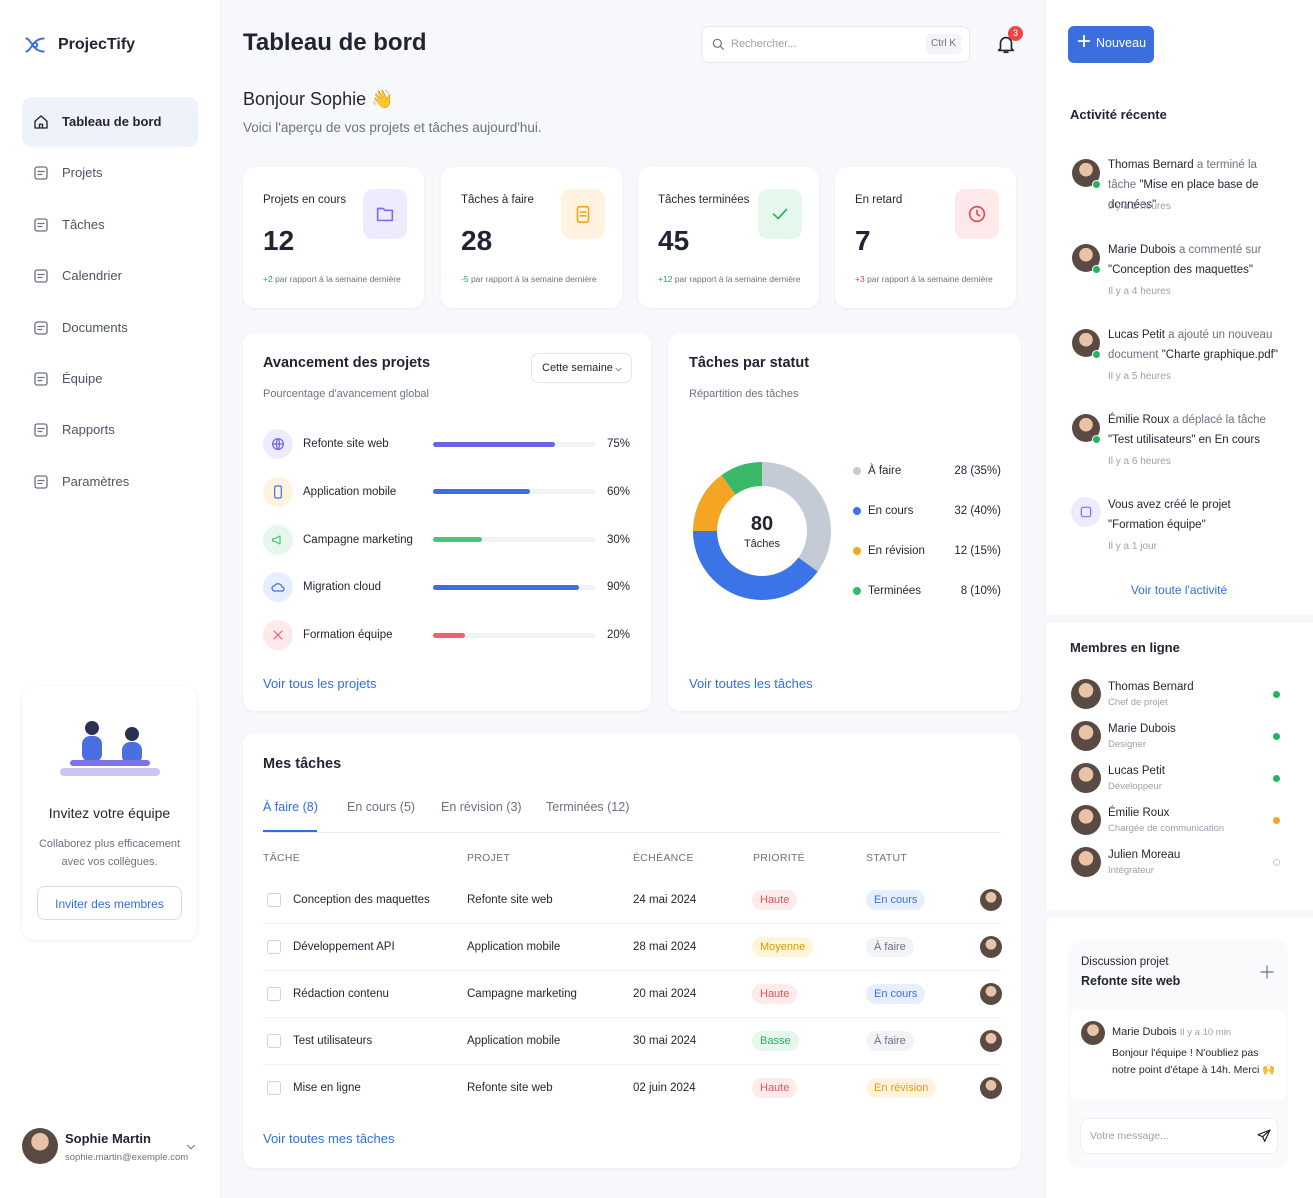  I want to click on member-role: Chef de projet, so click(1138, 703).